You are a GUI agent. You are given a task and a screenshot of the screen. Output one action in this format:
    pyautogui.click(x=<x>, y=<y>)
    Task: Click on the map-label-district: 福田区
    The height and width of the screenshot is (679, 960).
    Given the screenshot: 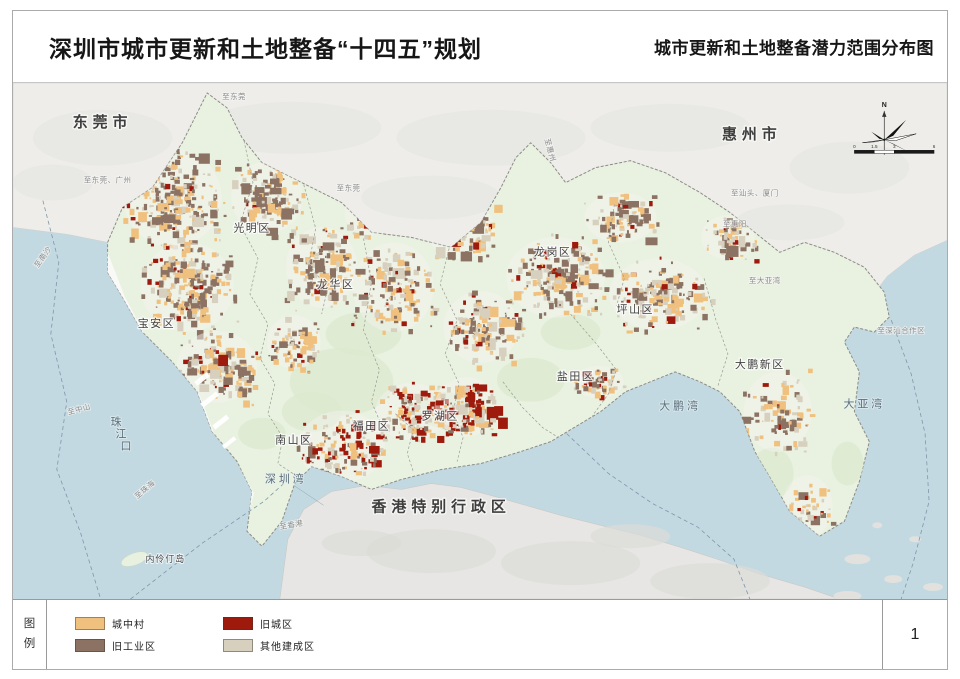 What is the action you would take?
    pyautogui.click(x=371, y=426)
    